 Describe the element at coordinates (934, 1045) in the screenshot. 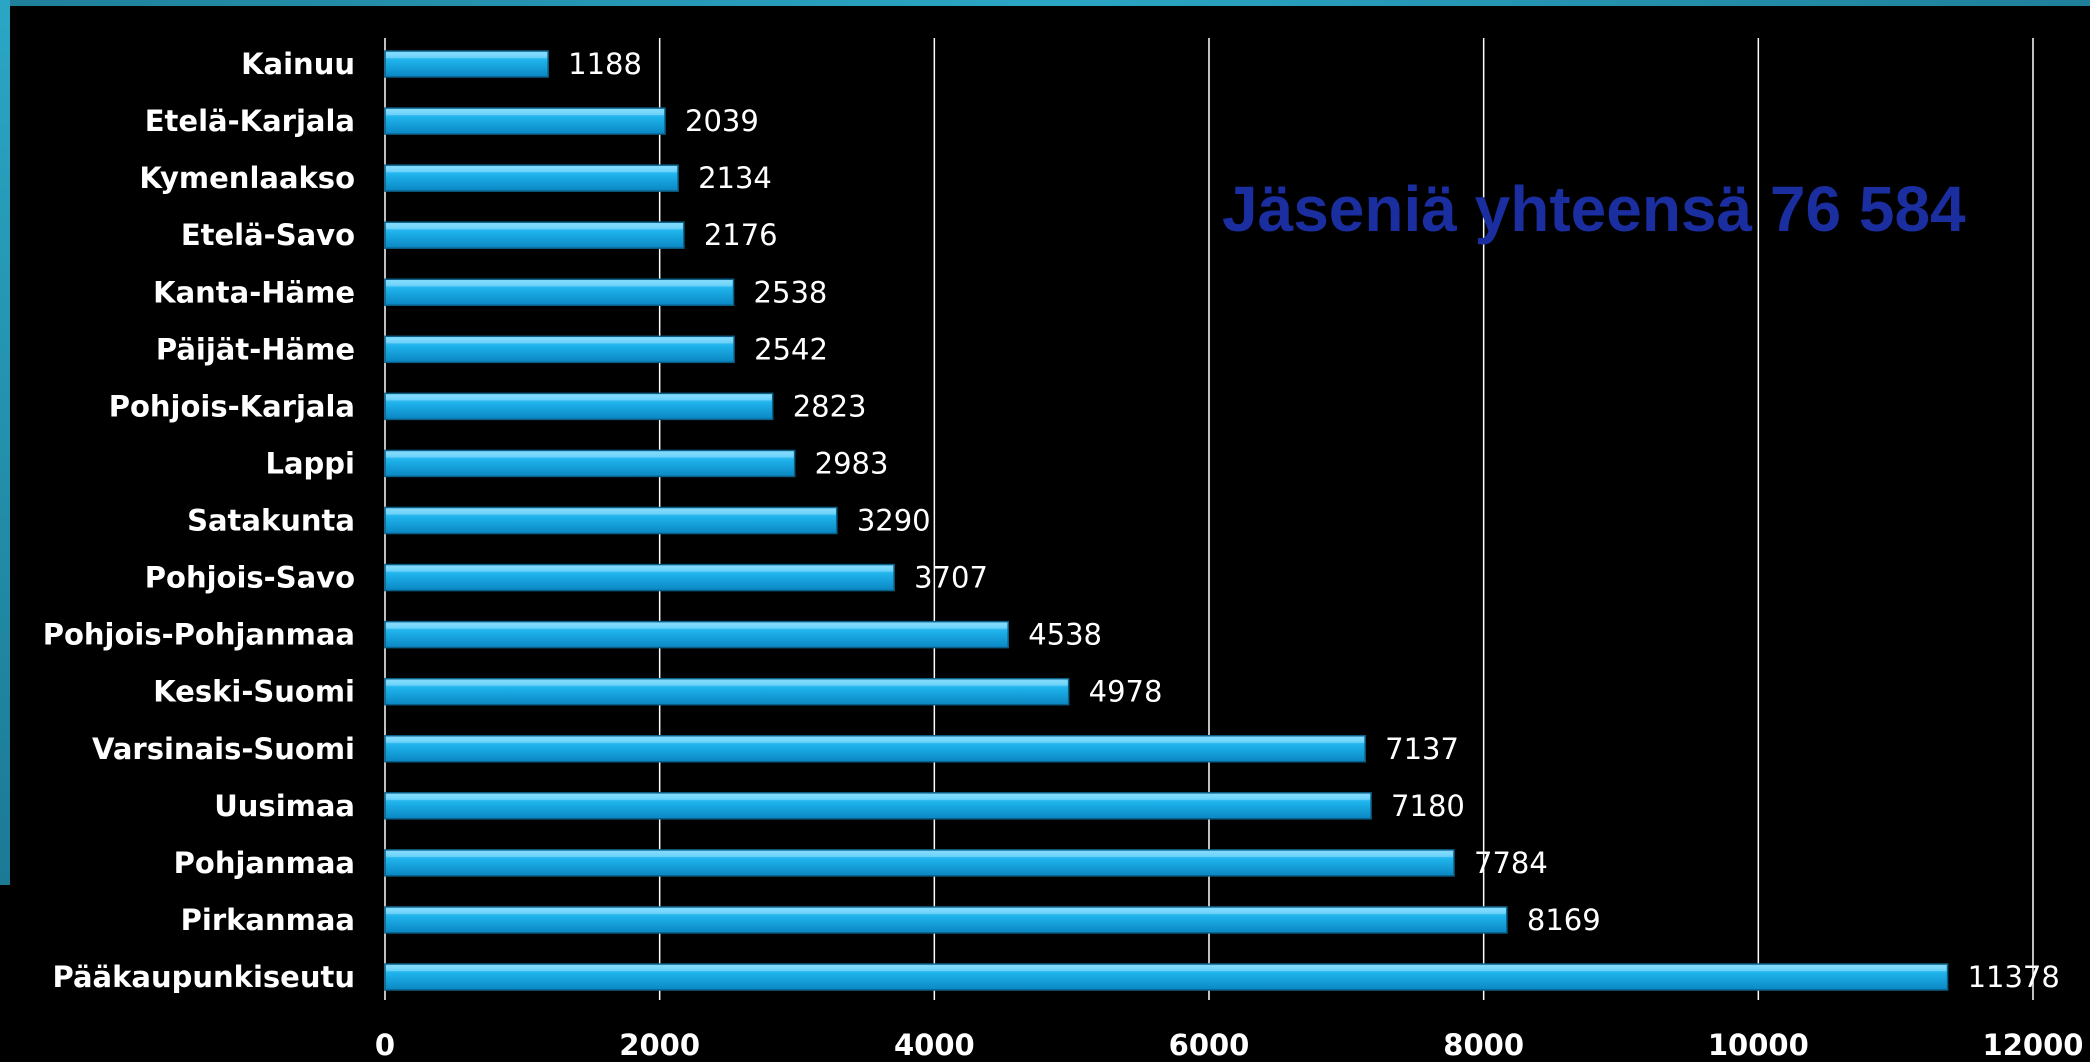

I see `x-tick-label: 4000` at that location.